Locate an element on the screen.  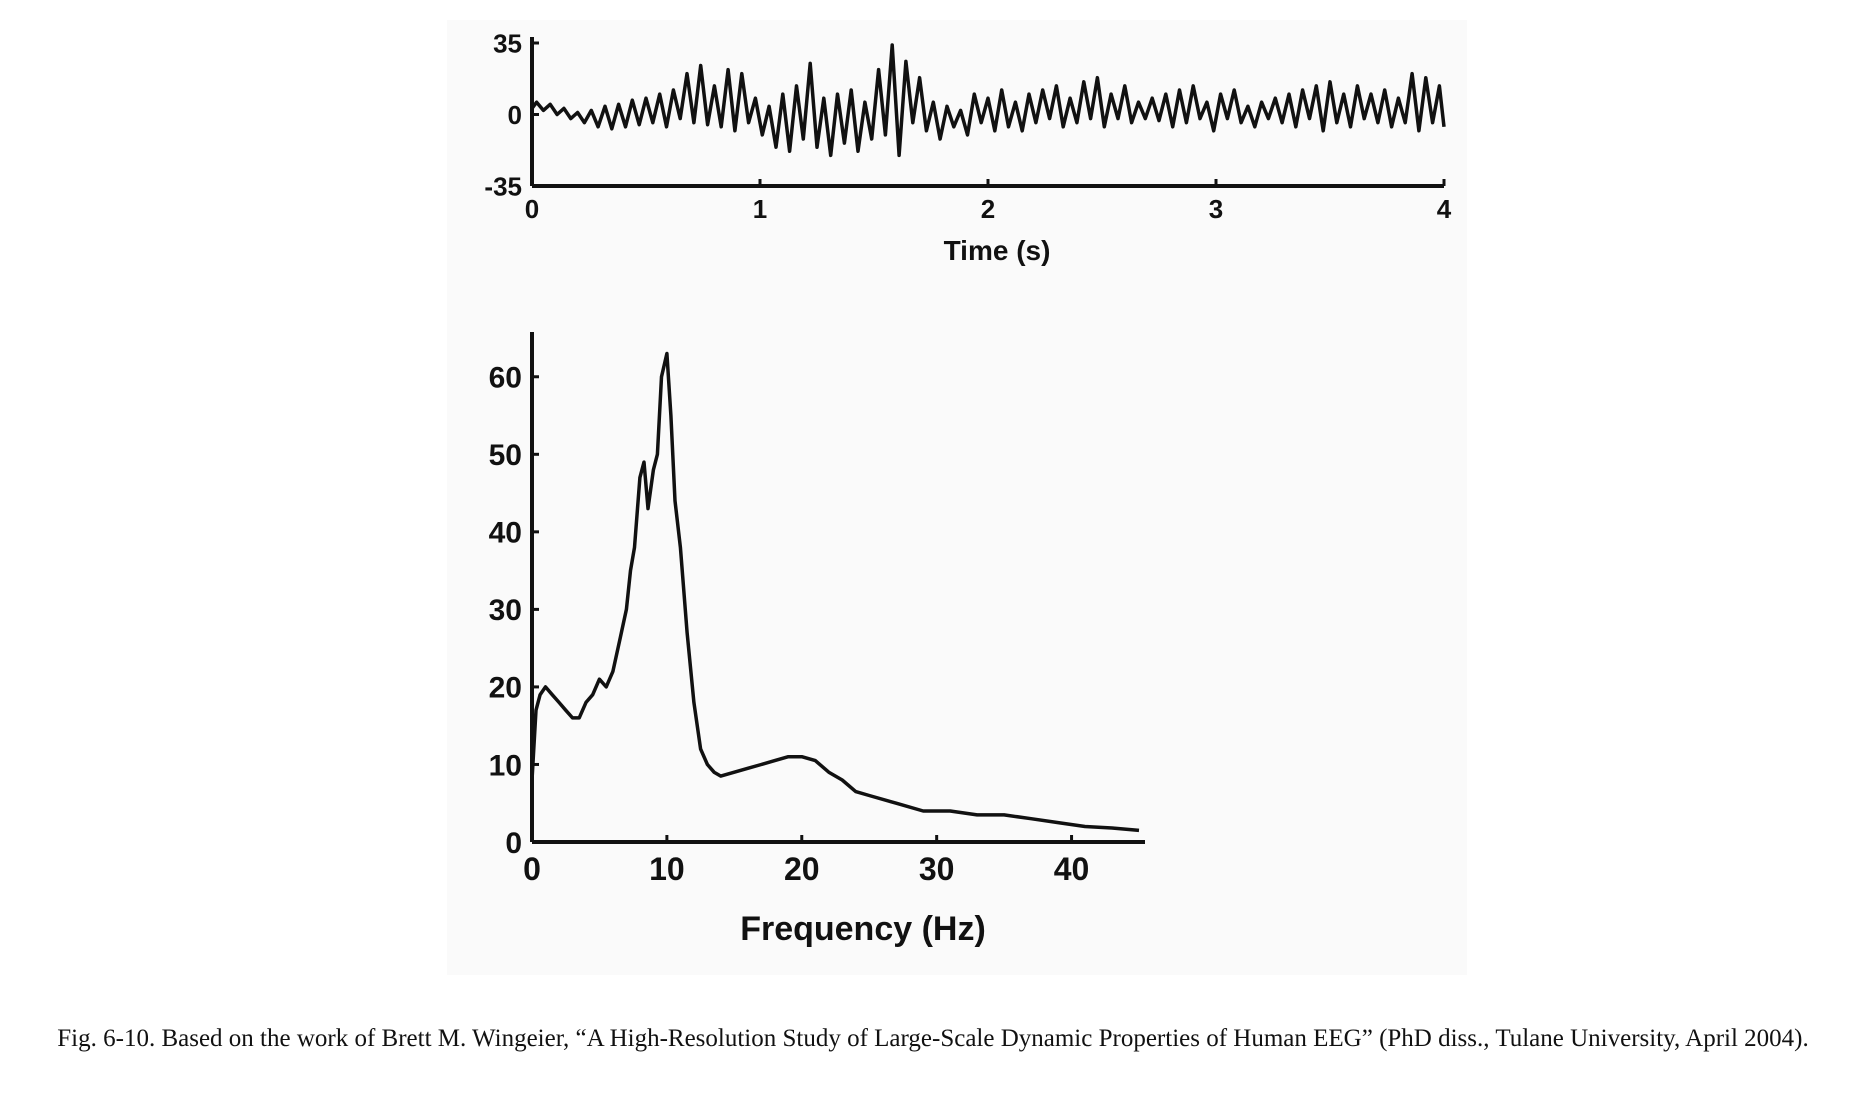
y-tick-label: 10 is located at coordinates (505, 765).